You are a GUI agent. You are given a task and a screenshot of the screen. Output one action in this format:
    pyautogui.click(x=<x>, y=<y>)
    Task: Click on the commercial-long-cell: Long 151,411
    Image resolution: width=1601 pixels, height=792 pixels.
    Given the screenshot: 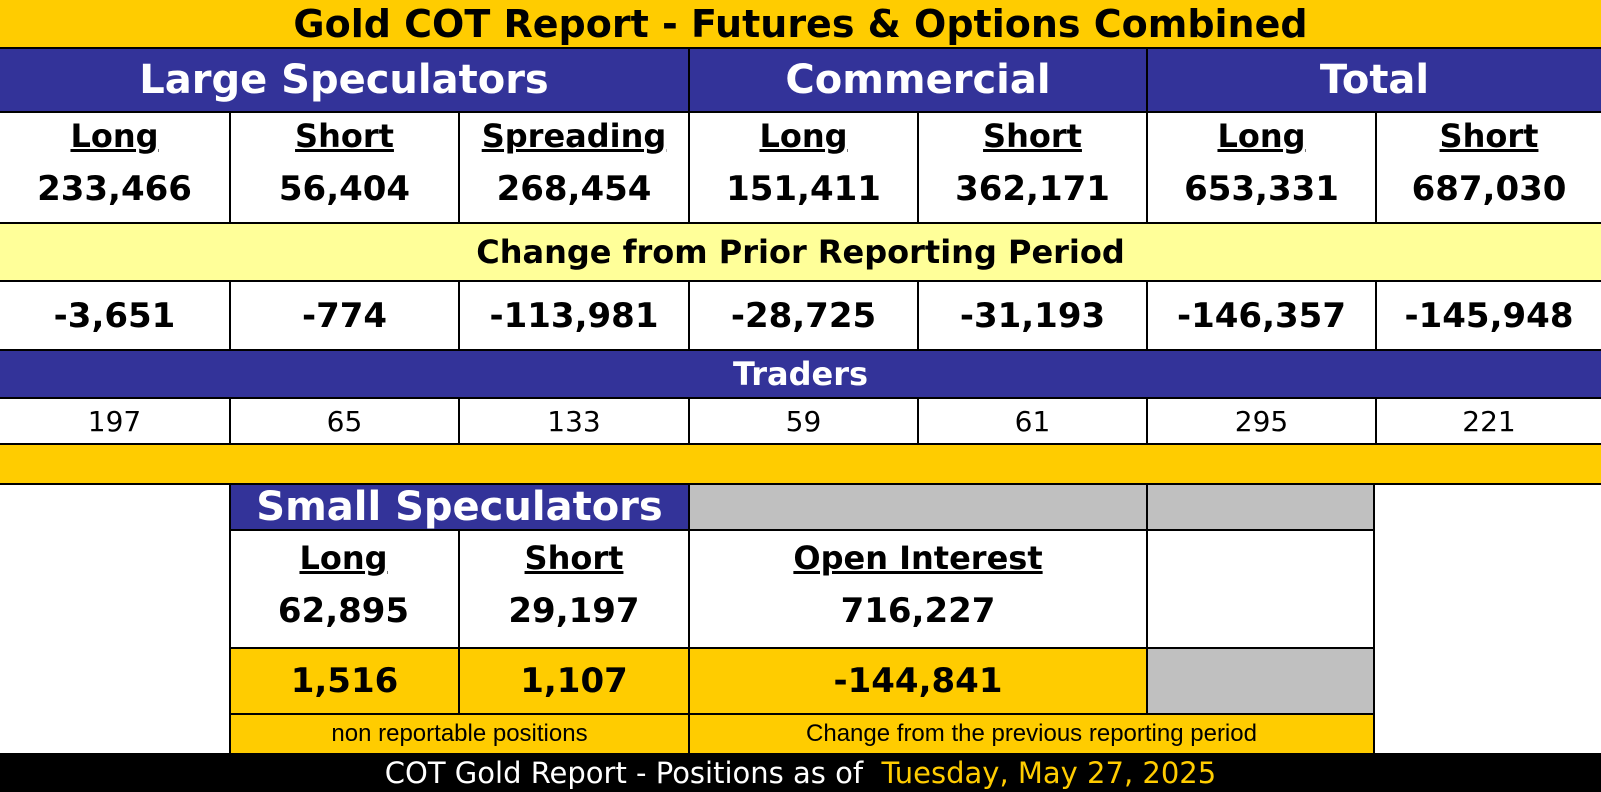 What is the action you would take?
    pyautogui.click(x=802, y=167)
    